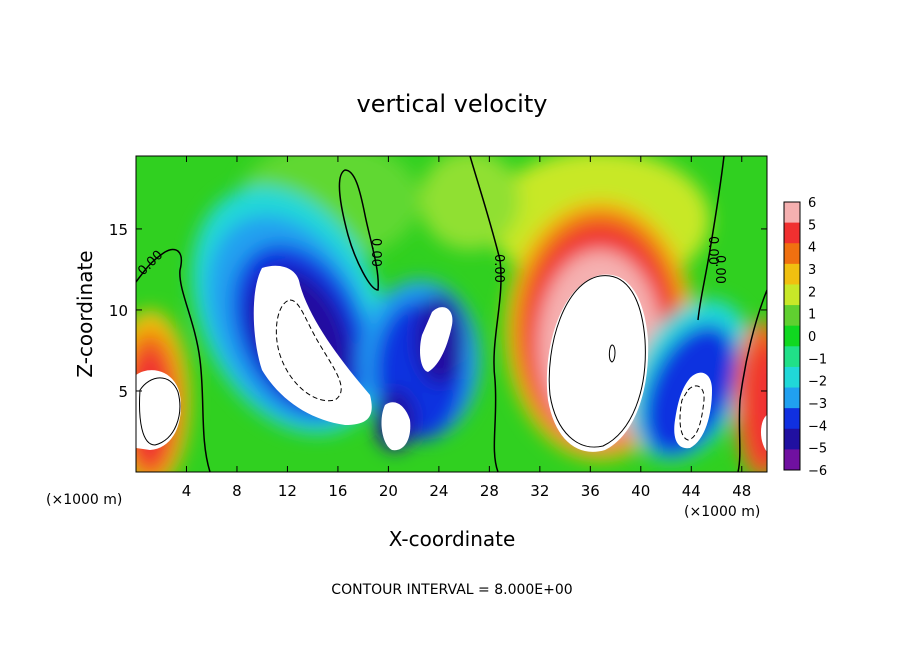 This screenshot has width=904, height=654. I want to click on colorbar-label: −6, so click(817, 471).